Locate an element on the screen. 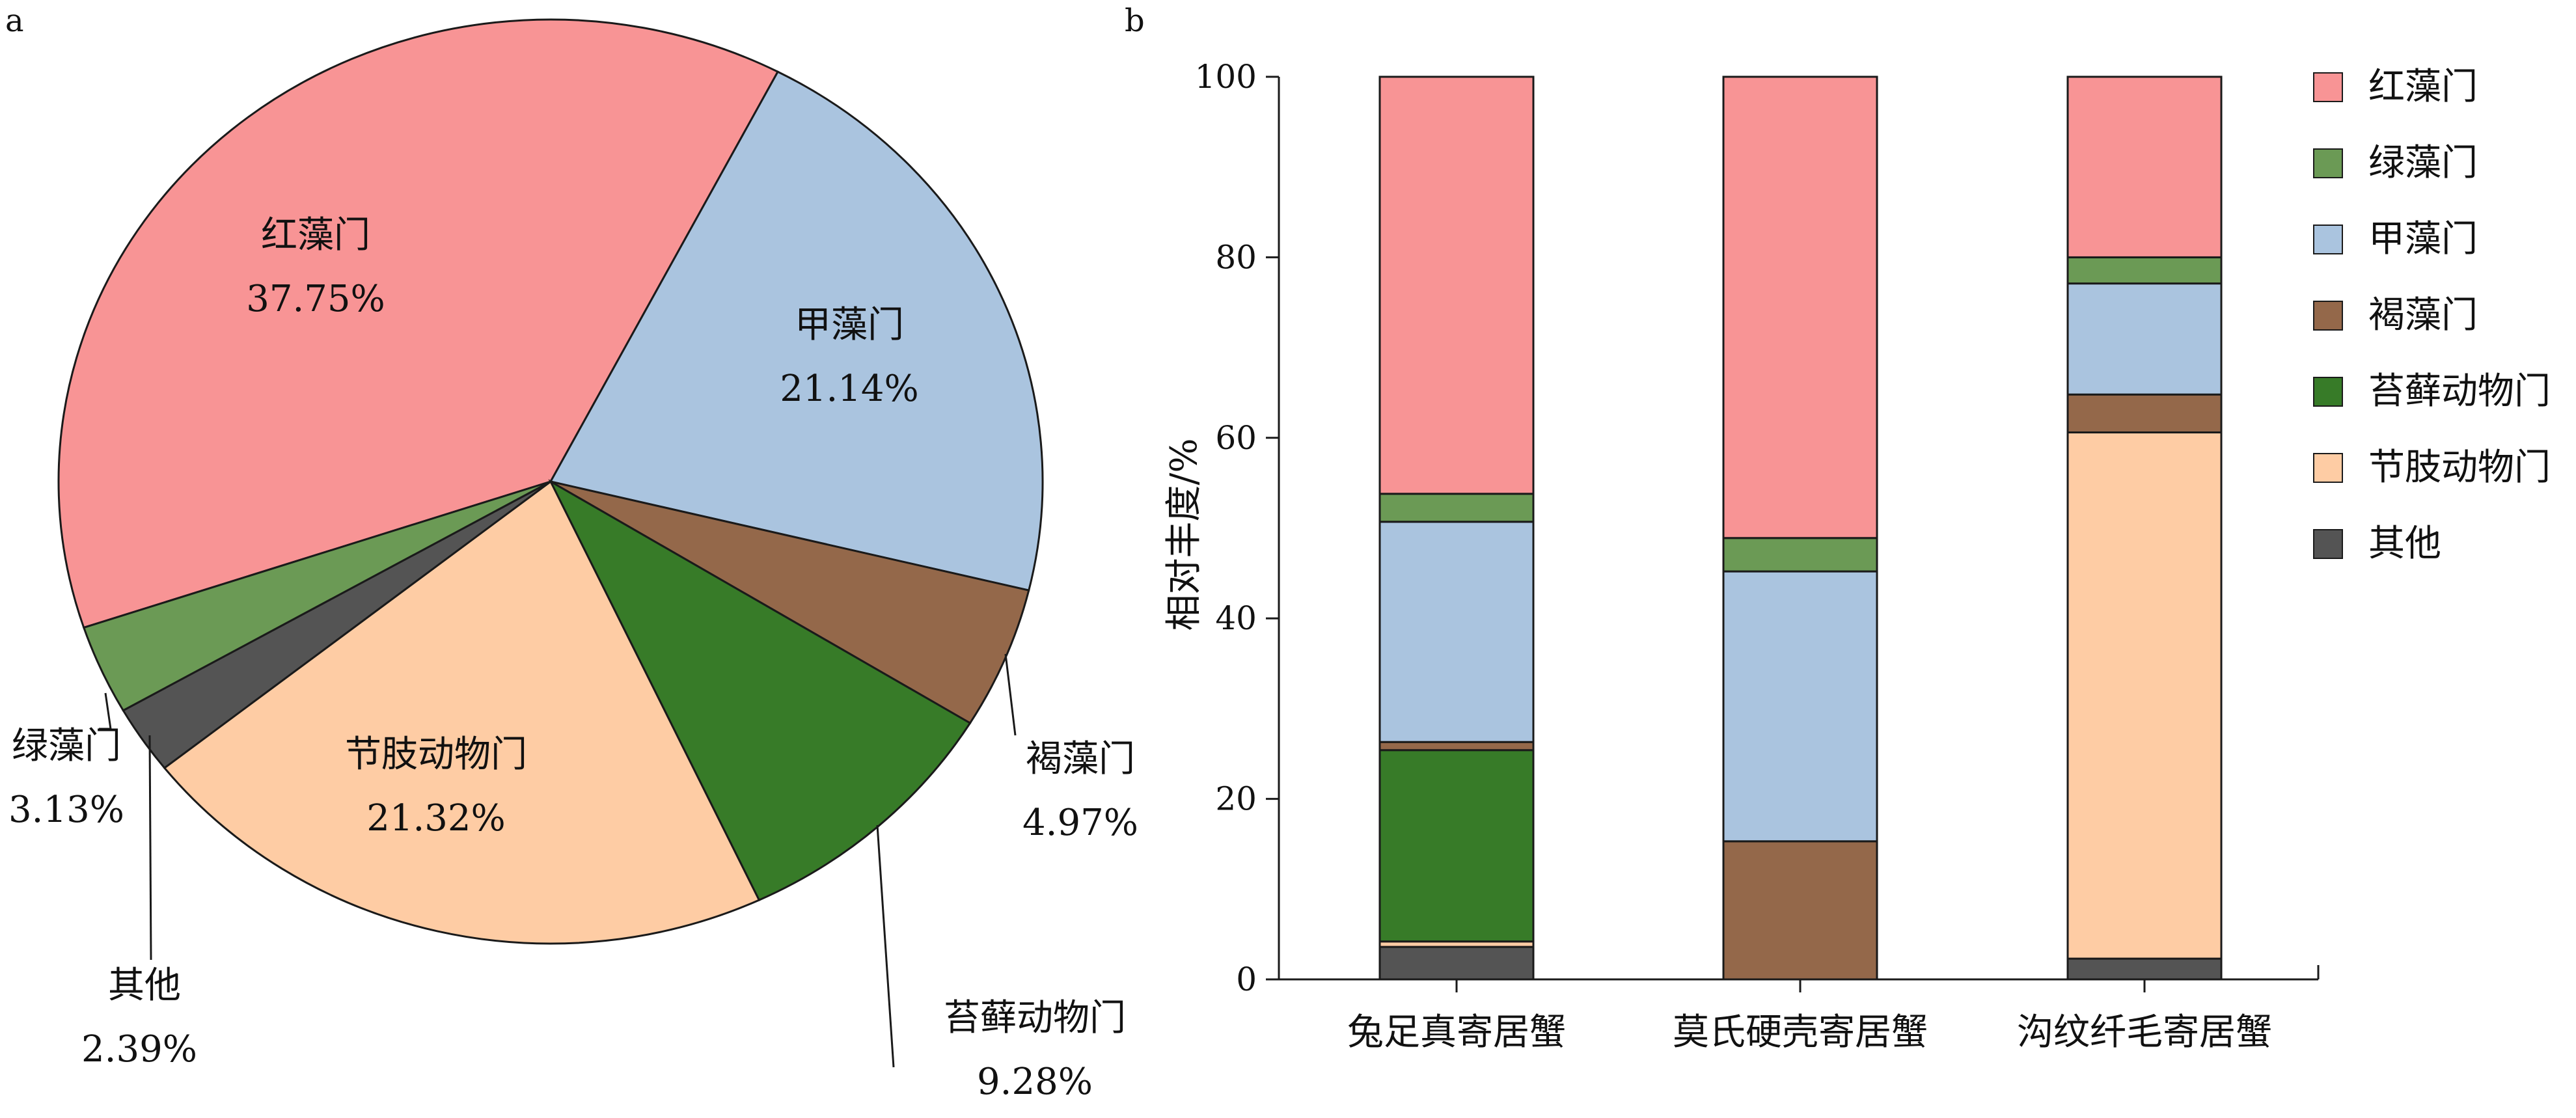 The height and width of the screenshot is (1118, 2576). pie-slice-label-e88a82e882a2e58aa8e789a9e997a8: 节肢动物门 is located at coordinates (436, 754).